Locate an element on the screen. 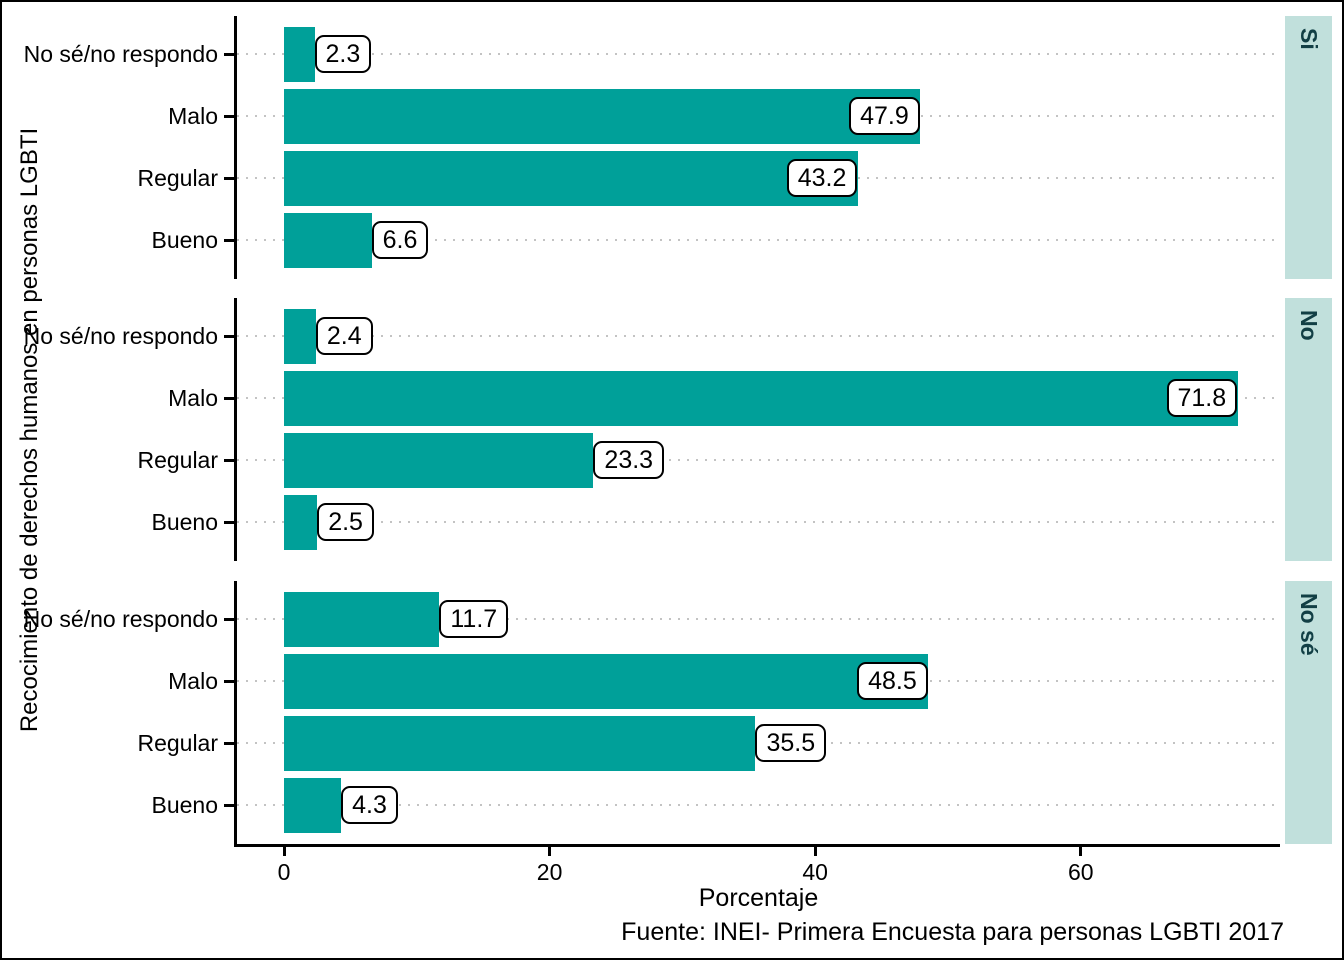 This screenshot has height=960, width=1344. value-label: 4.3 is located at coordinates (369, 805).